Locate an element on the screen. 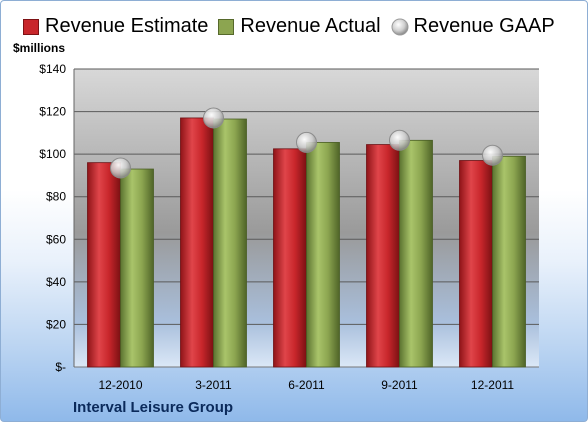 This screenshot has height=422, width=588. legend-item-revenue-actual: Revenue Actual is located at coordinates (299, 26).